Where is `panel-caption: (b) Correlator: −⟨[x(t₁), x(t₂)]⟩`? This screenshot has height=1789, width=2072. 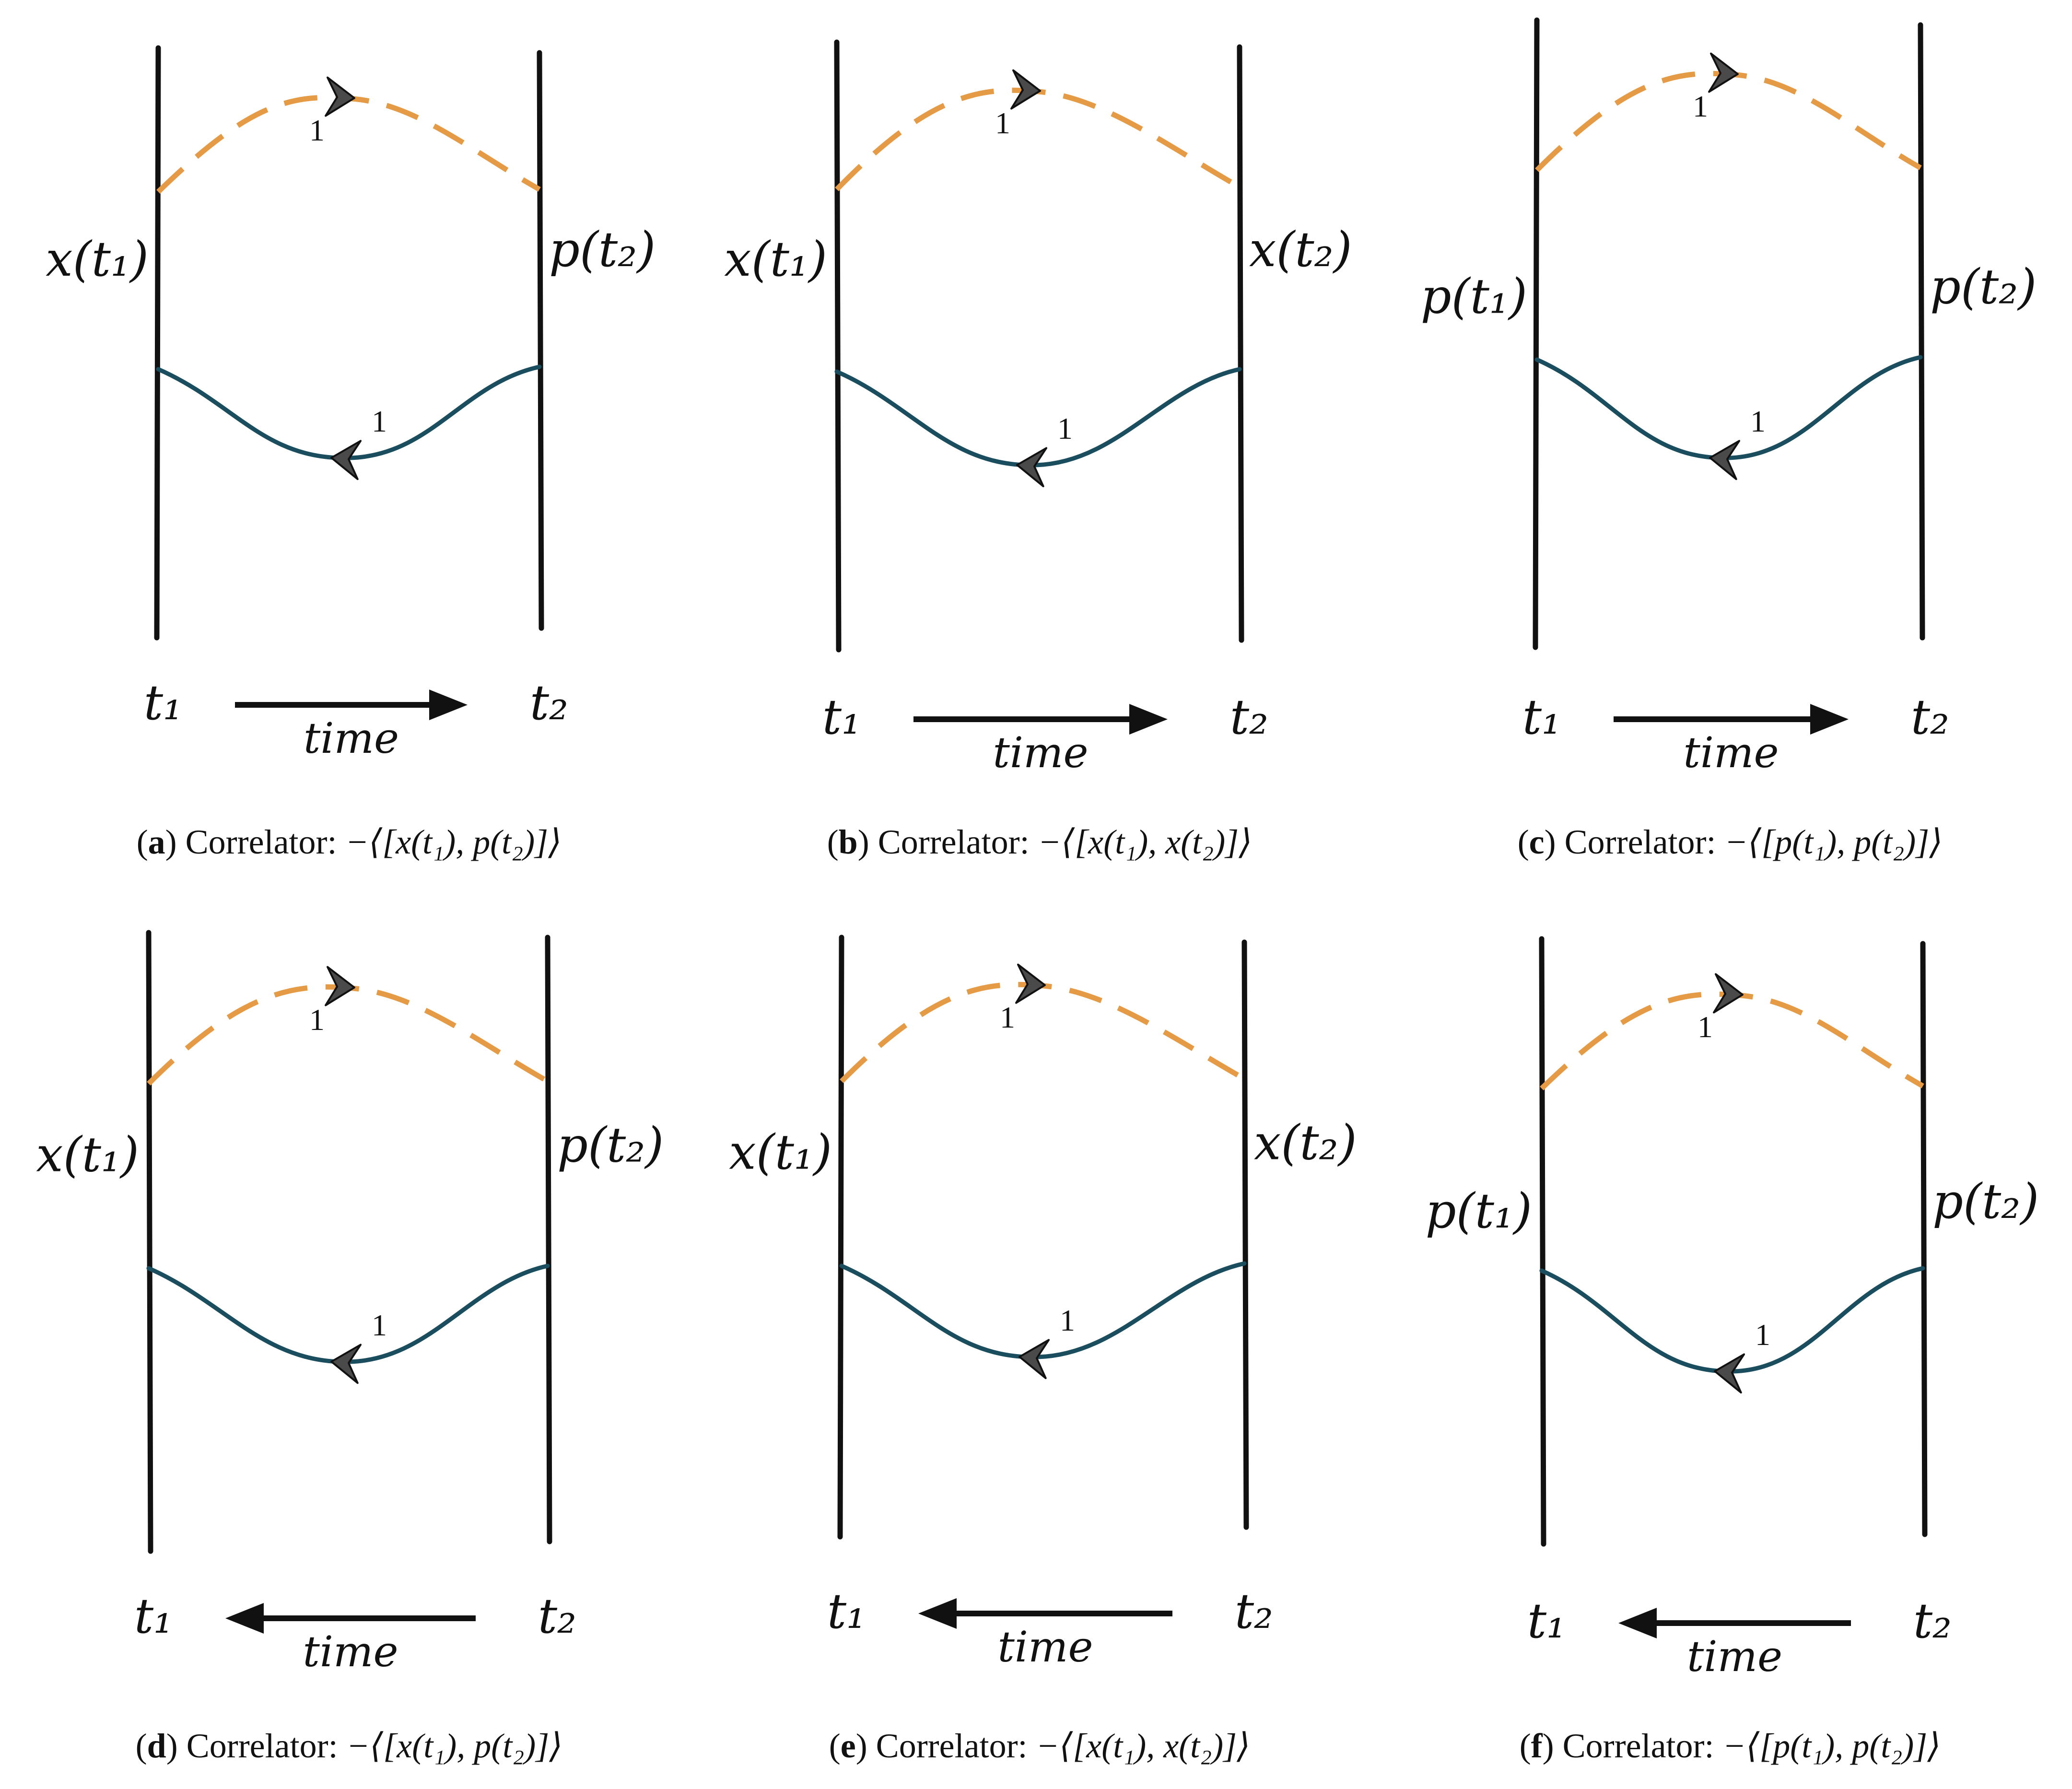 panel-caption: (b) Correlator: −⟨[x(t₁), x(t₂)]⟩ is located at coordinates (1040, 842).